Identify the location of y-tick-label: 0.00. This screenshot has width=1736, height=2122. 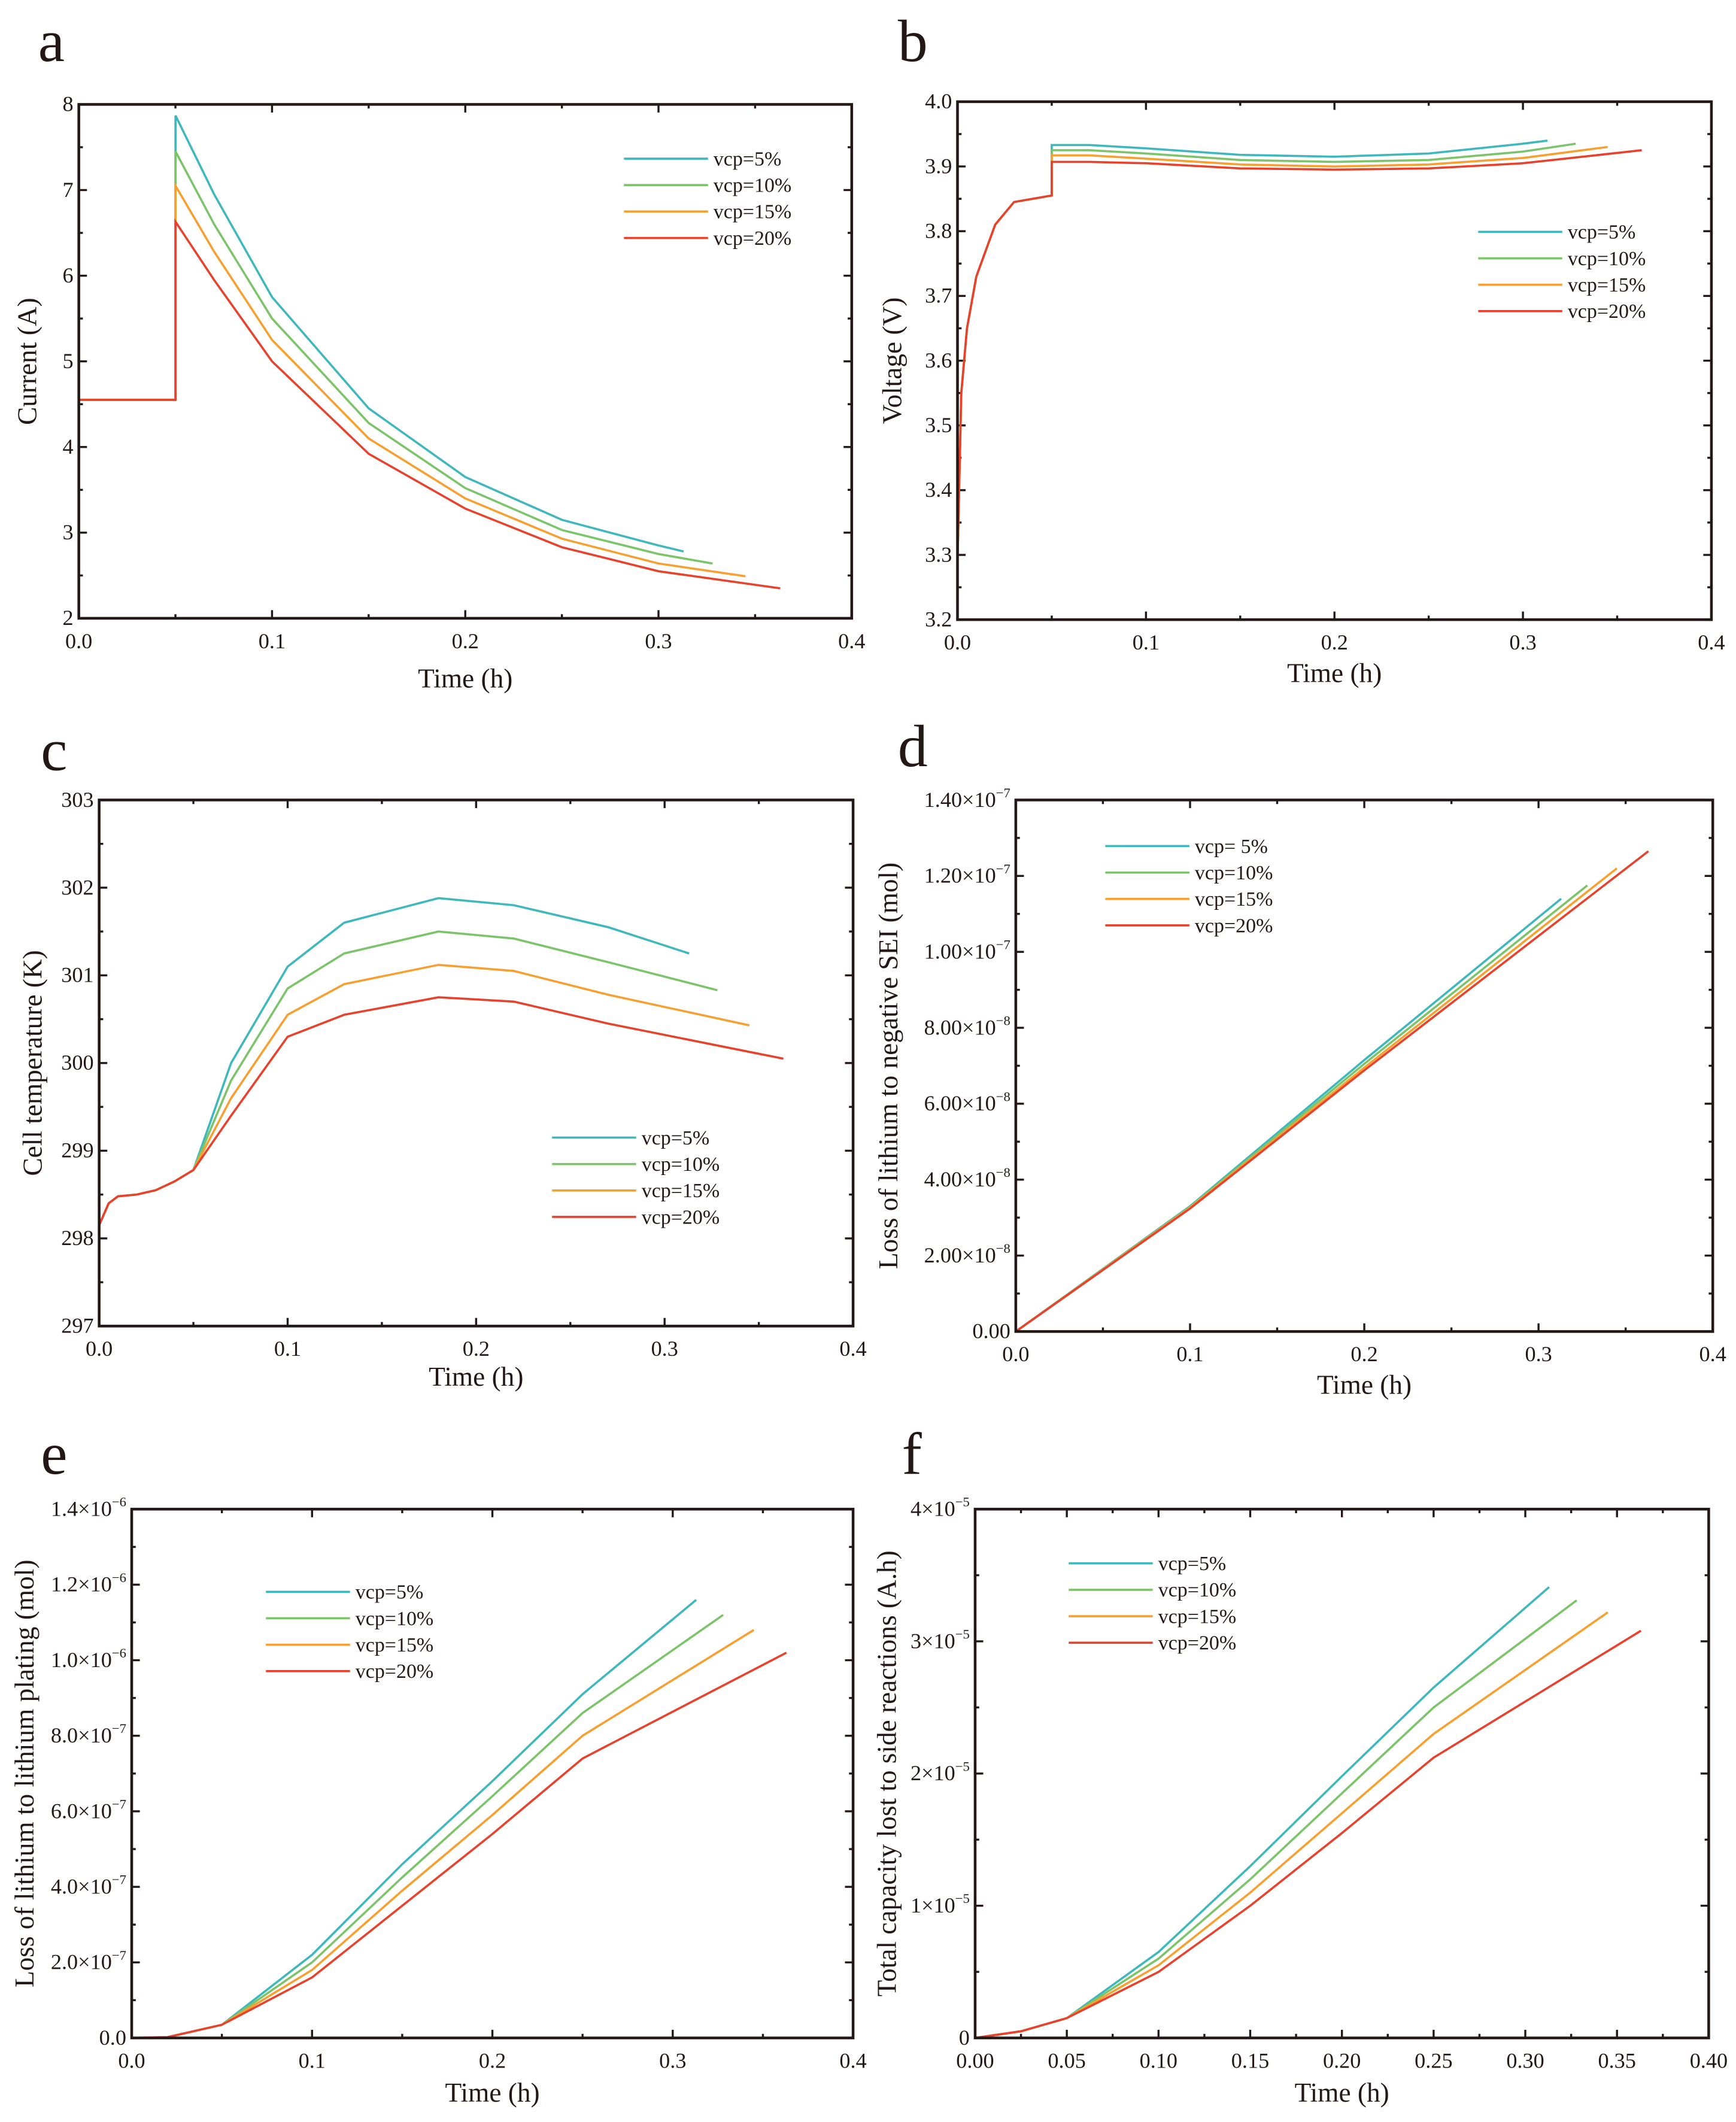
(991, 1331).